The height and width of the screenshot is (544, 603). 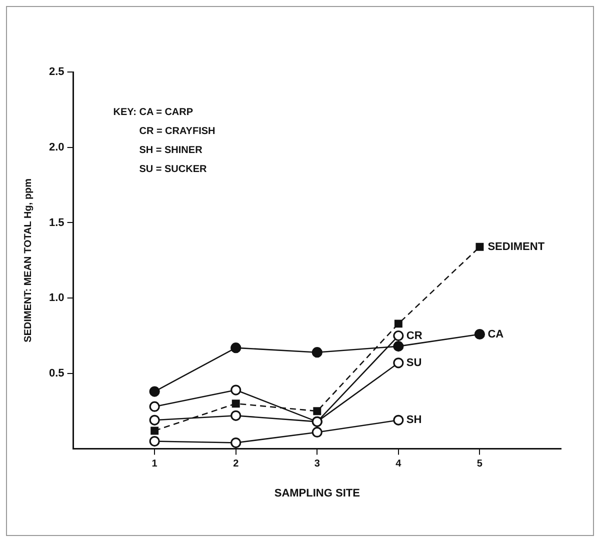 What do you see at coordinates (317, 493) in the screenshot?
I see `x-axis-title: SAMPLING SITE` at bounding box center [317, 493].